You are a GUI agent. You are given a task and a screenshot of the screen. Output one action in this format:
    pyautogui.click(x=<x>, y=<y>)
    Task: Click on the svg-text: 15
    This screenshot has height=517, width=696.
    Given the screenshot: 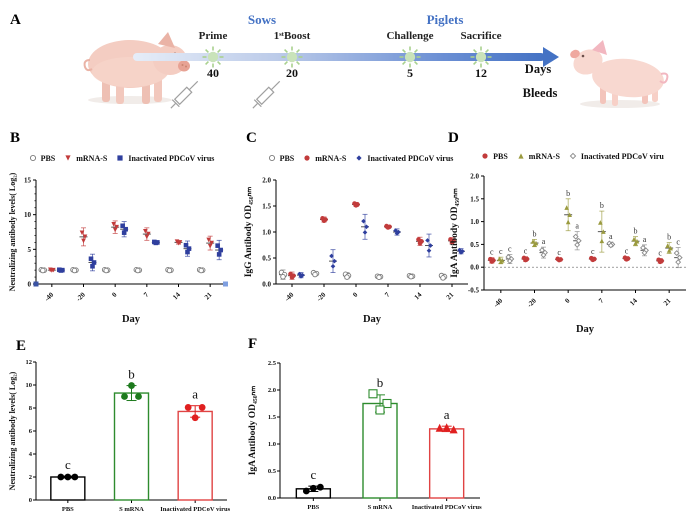 What is the action you would take?
    pyautogui.click(x=28, y=181)
    